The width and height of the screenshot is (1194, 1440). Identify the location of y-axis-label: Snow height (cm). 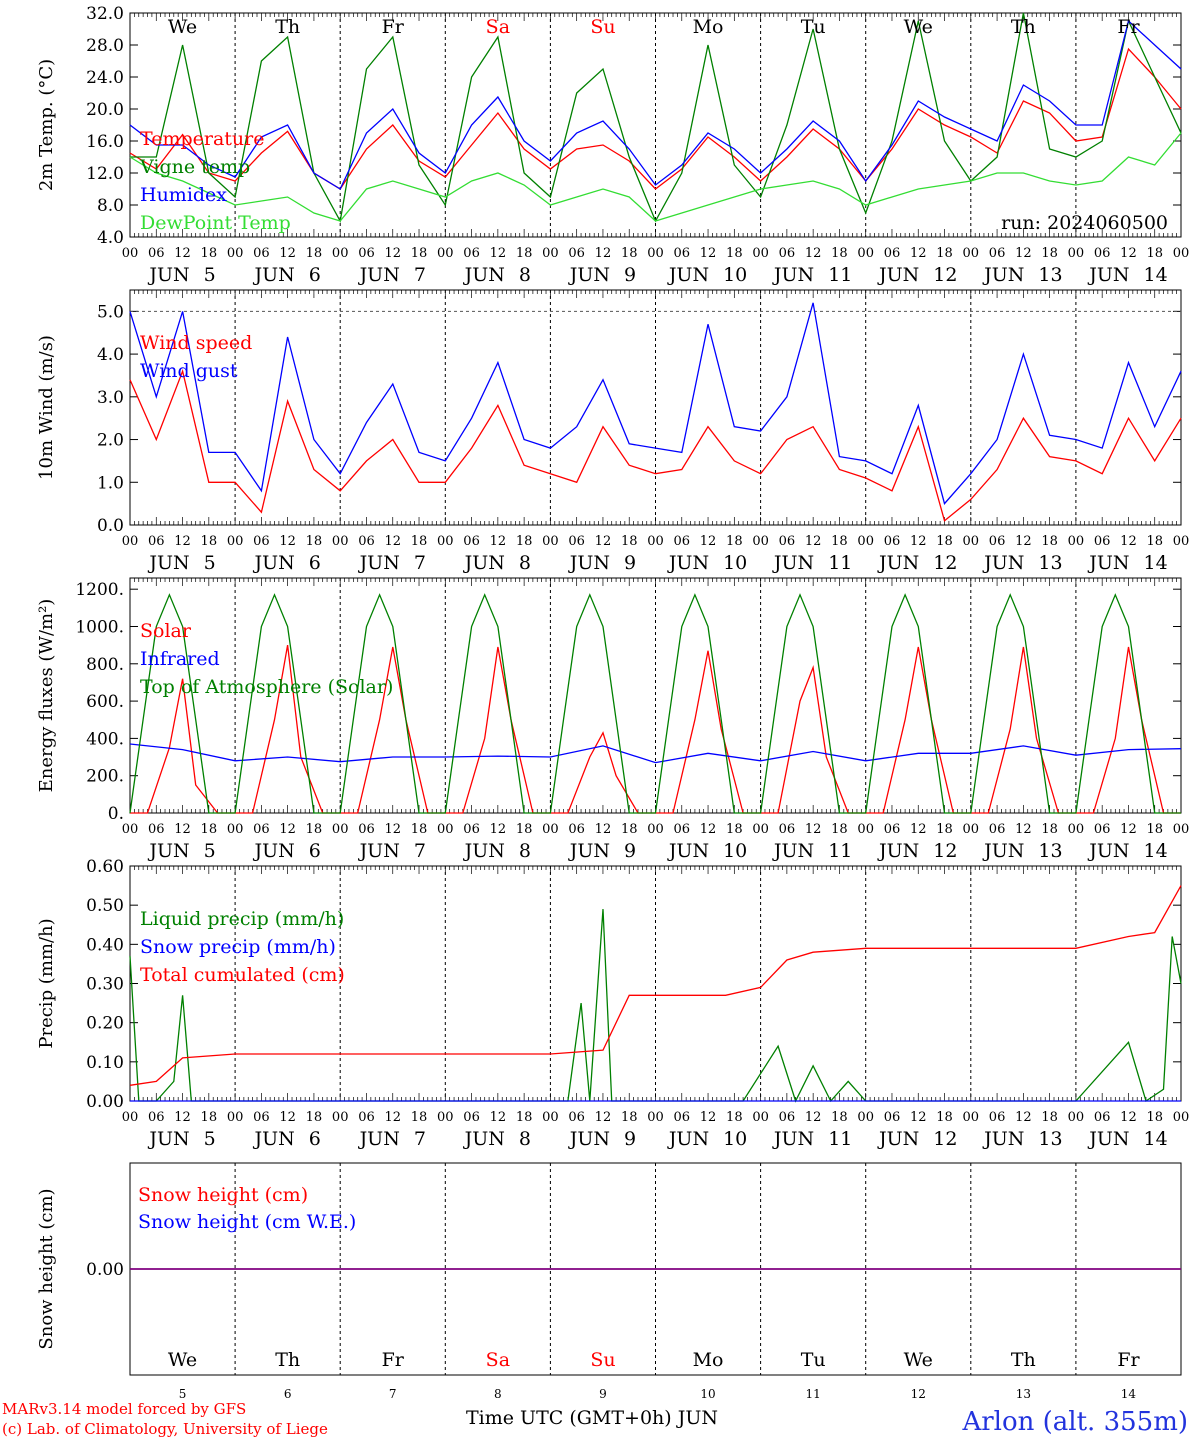
(46, 1268).